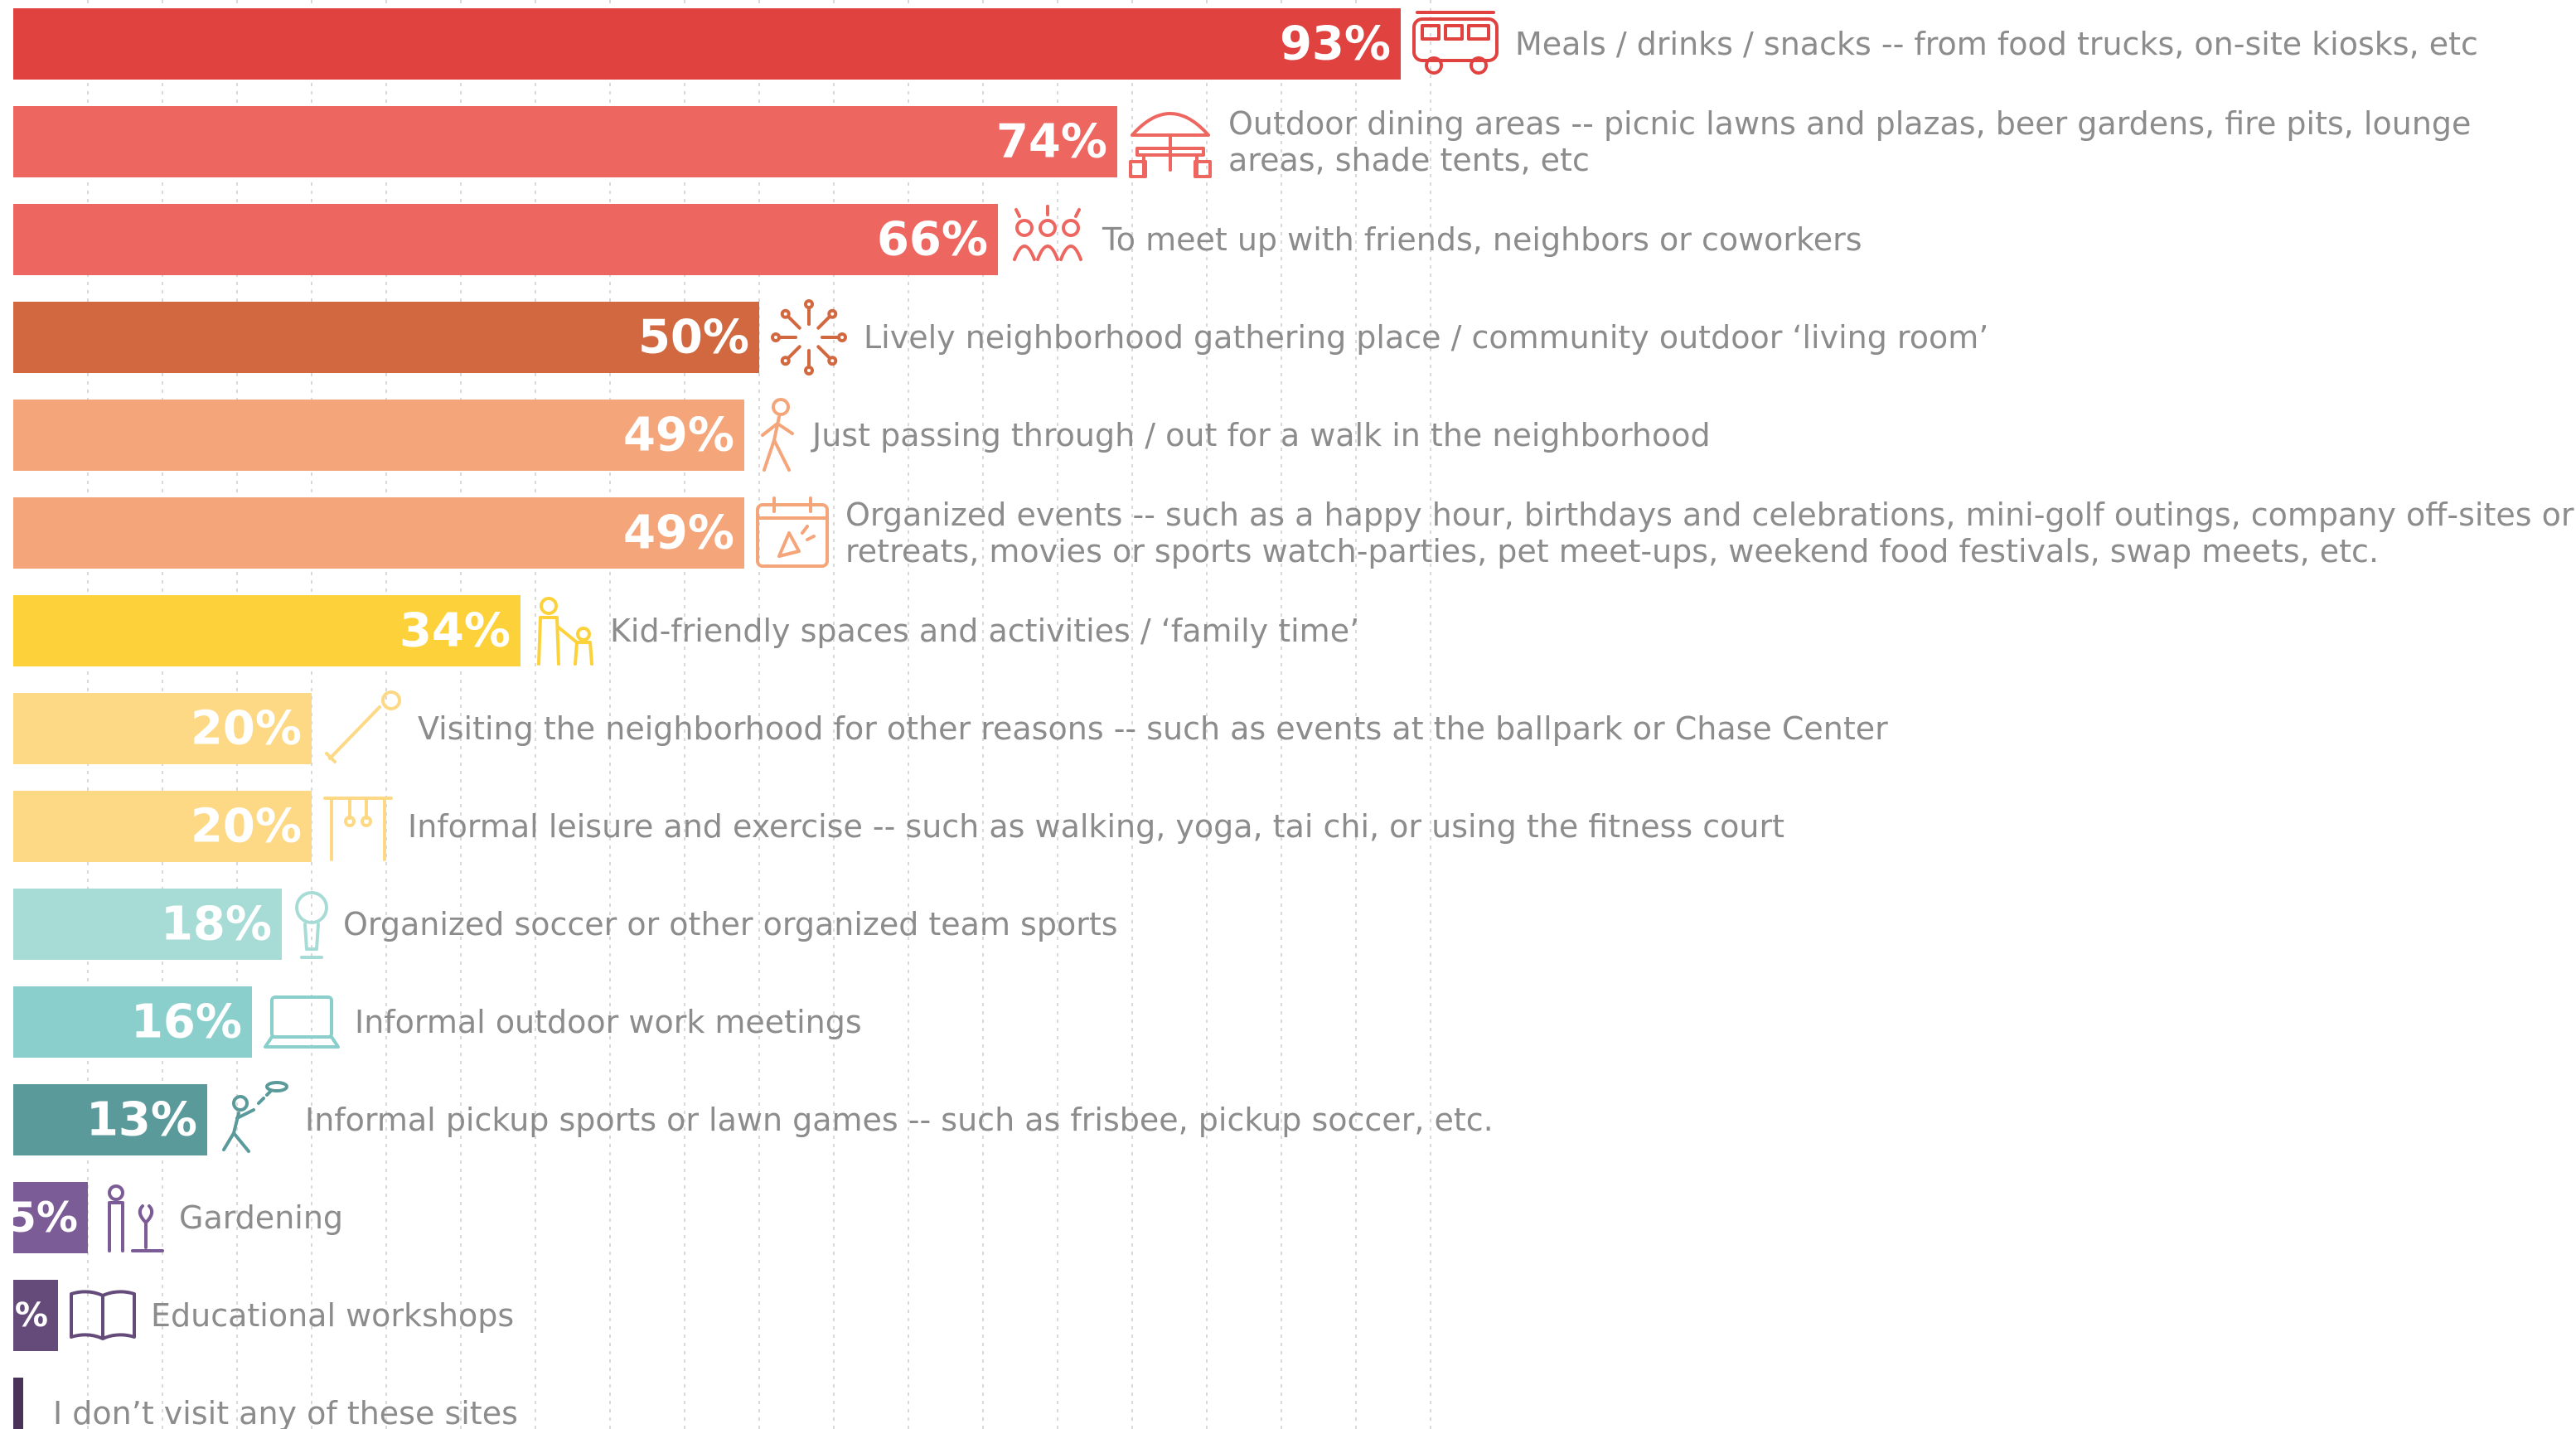  I want to click on bar-row: 16% Informal outdoor work meetings, so click(437, 1022).